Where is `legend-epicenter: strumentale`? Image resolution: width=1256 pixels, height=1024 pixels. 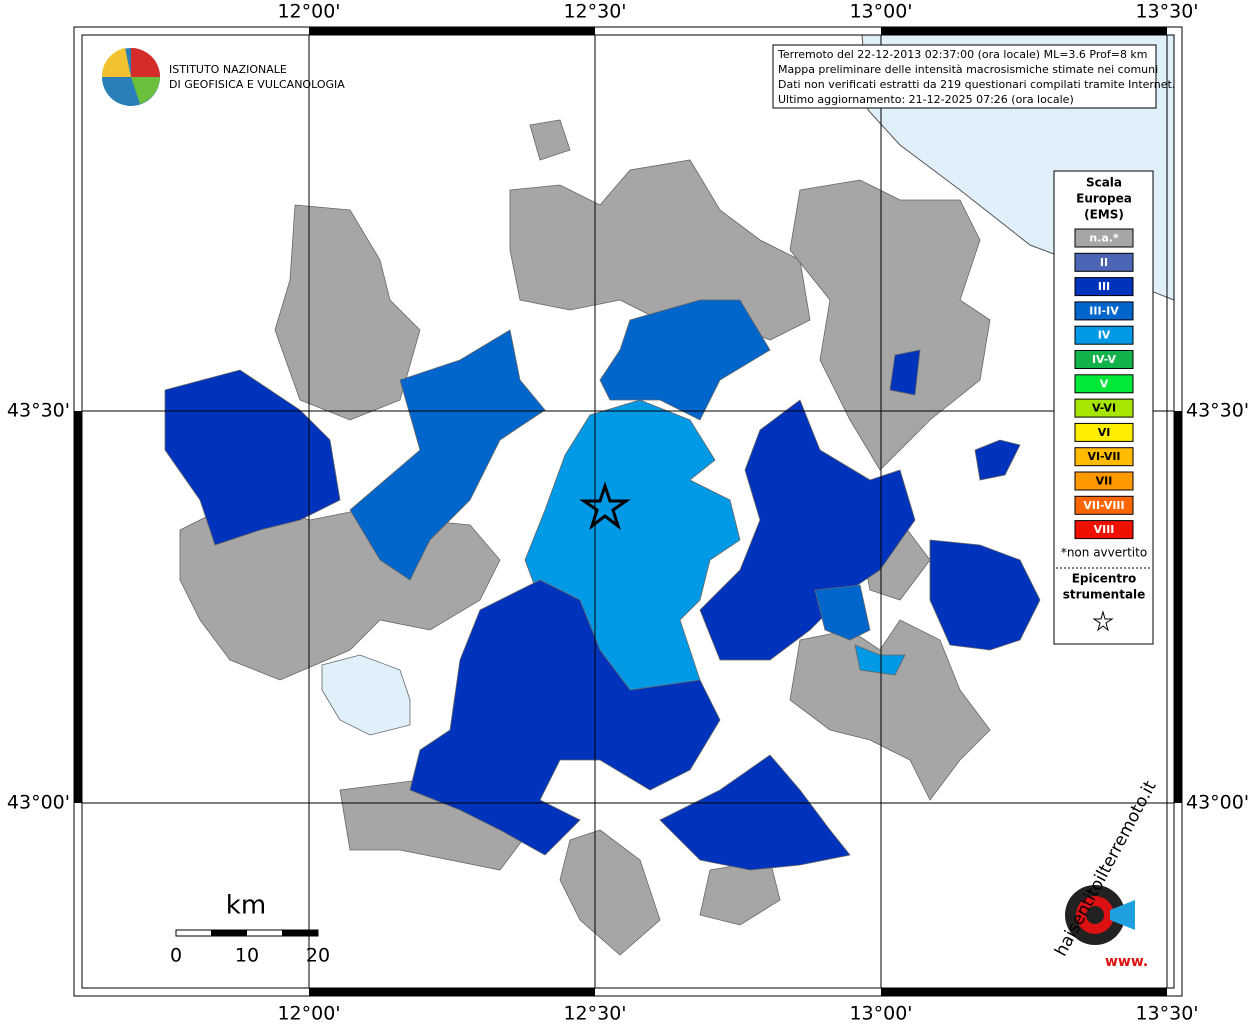
legend-epicenter: strumentale is located at coordinates (1104, 595).